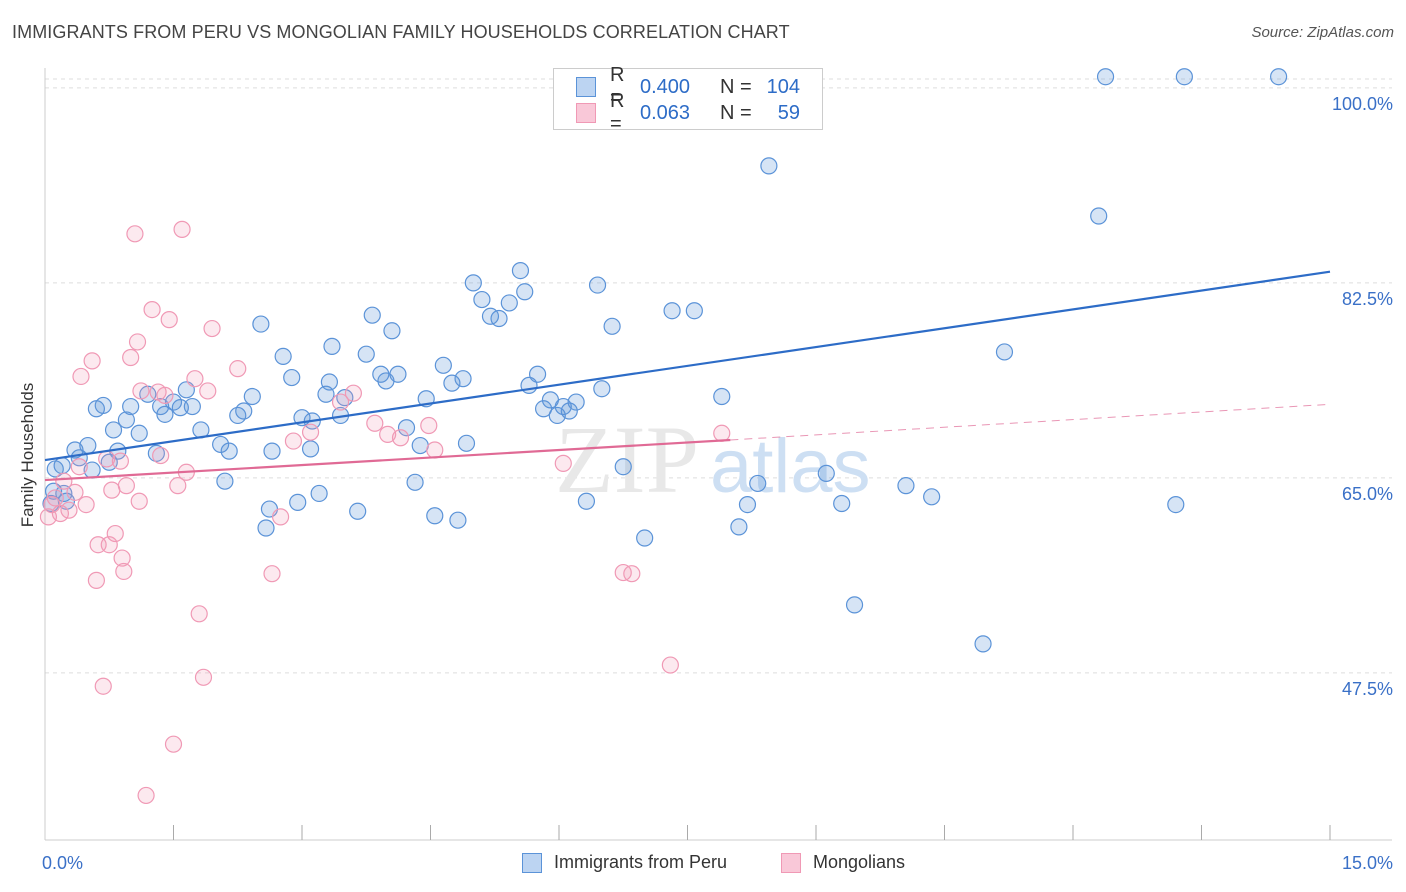 The height and width of the screenshot is (892, 1406). What do you see at coordinates (387, 460) in the screenshot?
I see `trend-line-mongolians` at bounding box center [387, 460].